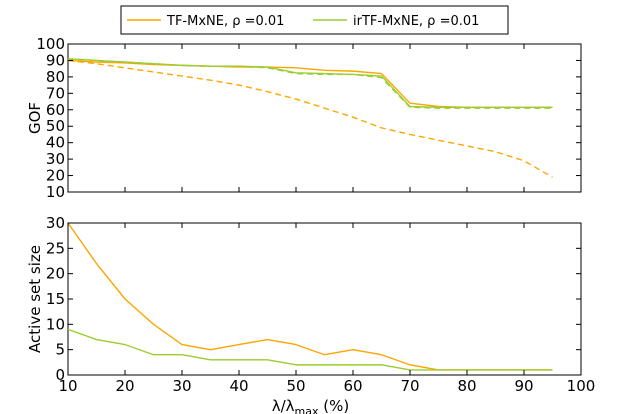 The height and width of the screenshot is (414, 617). What do you see at coordinates (581, 386) in the screenshot?
I see `x-tick-label: 100` at bounding box center [581, 386].